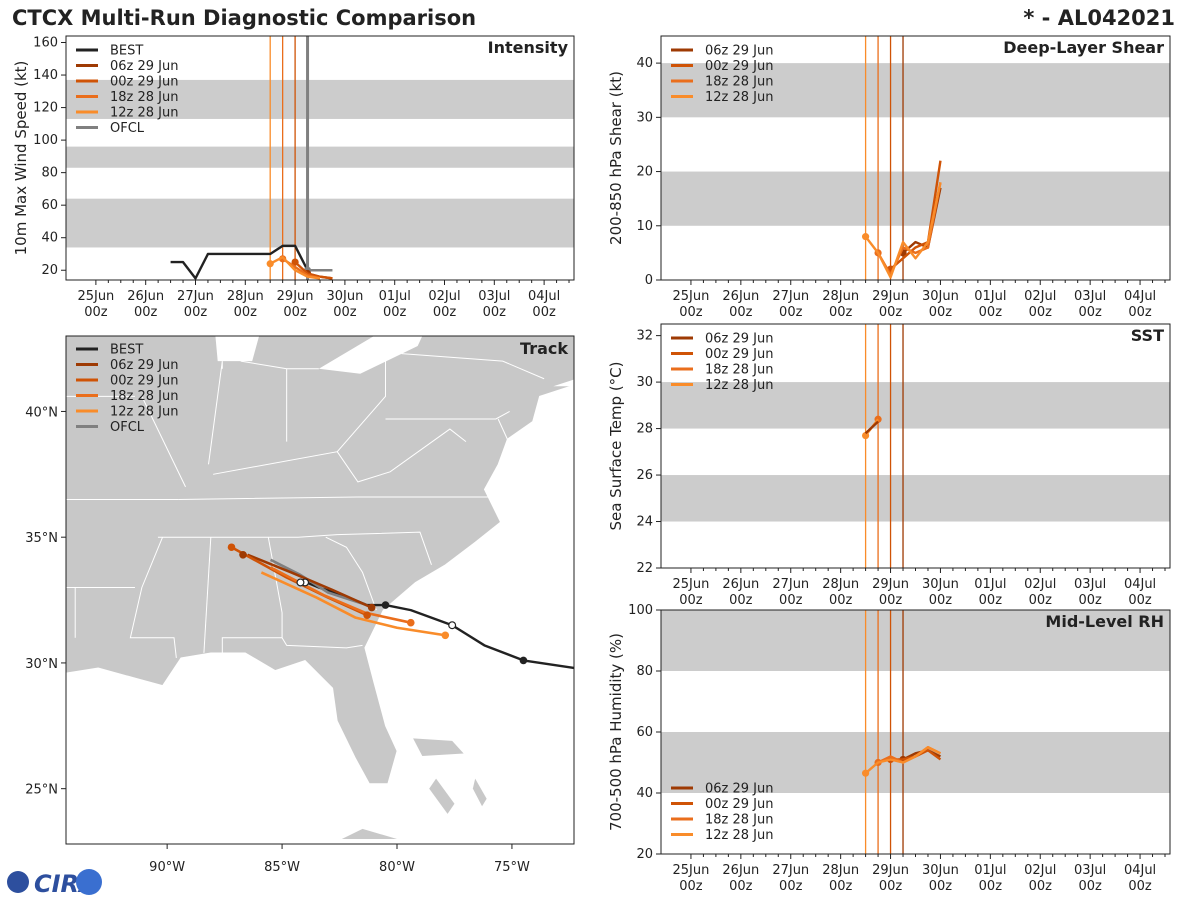 The height and width of the screenshot is (900, 1200). Describe the element at coordinates (144, 396) in the screenshot. I see `legend-label: 18z 28 Jun` at that location.